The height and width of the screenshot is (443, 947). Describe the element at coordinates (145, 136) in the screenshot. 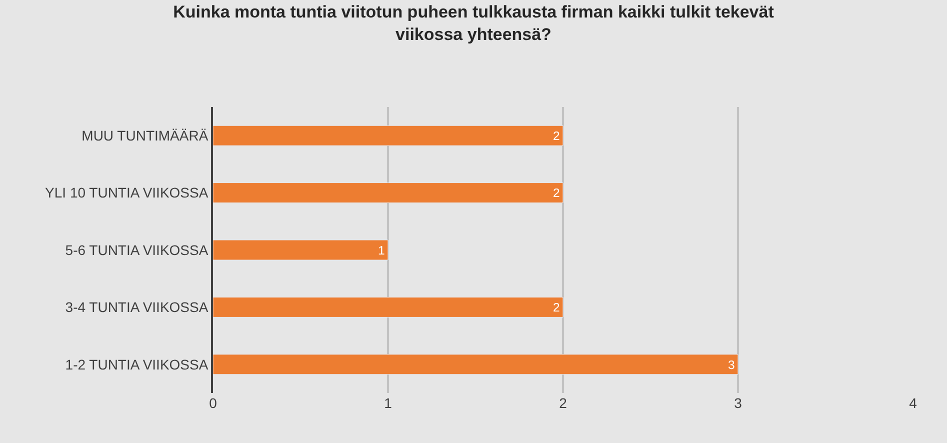

I see `y-tick-label: MUU TUNTIMÄÄRÄ` at that location.